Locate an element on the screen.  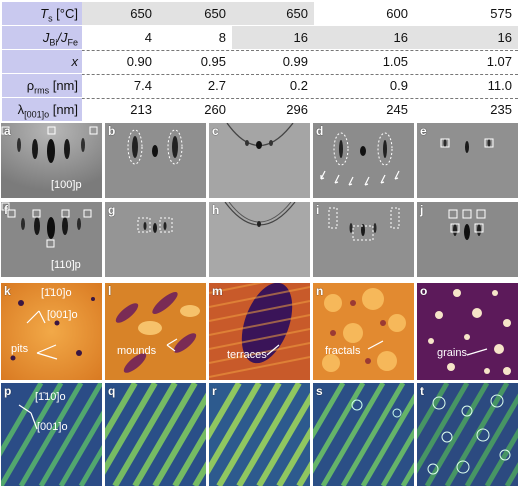
afm-panel-o: o grains is located at coordinates (467, 331).